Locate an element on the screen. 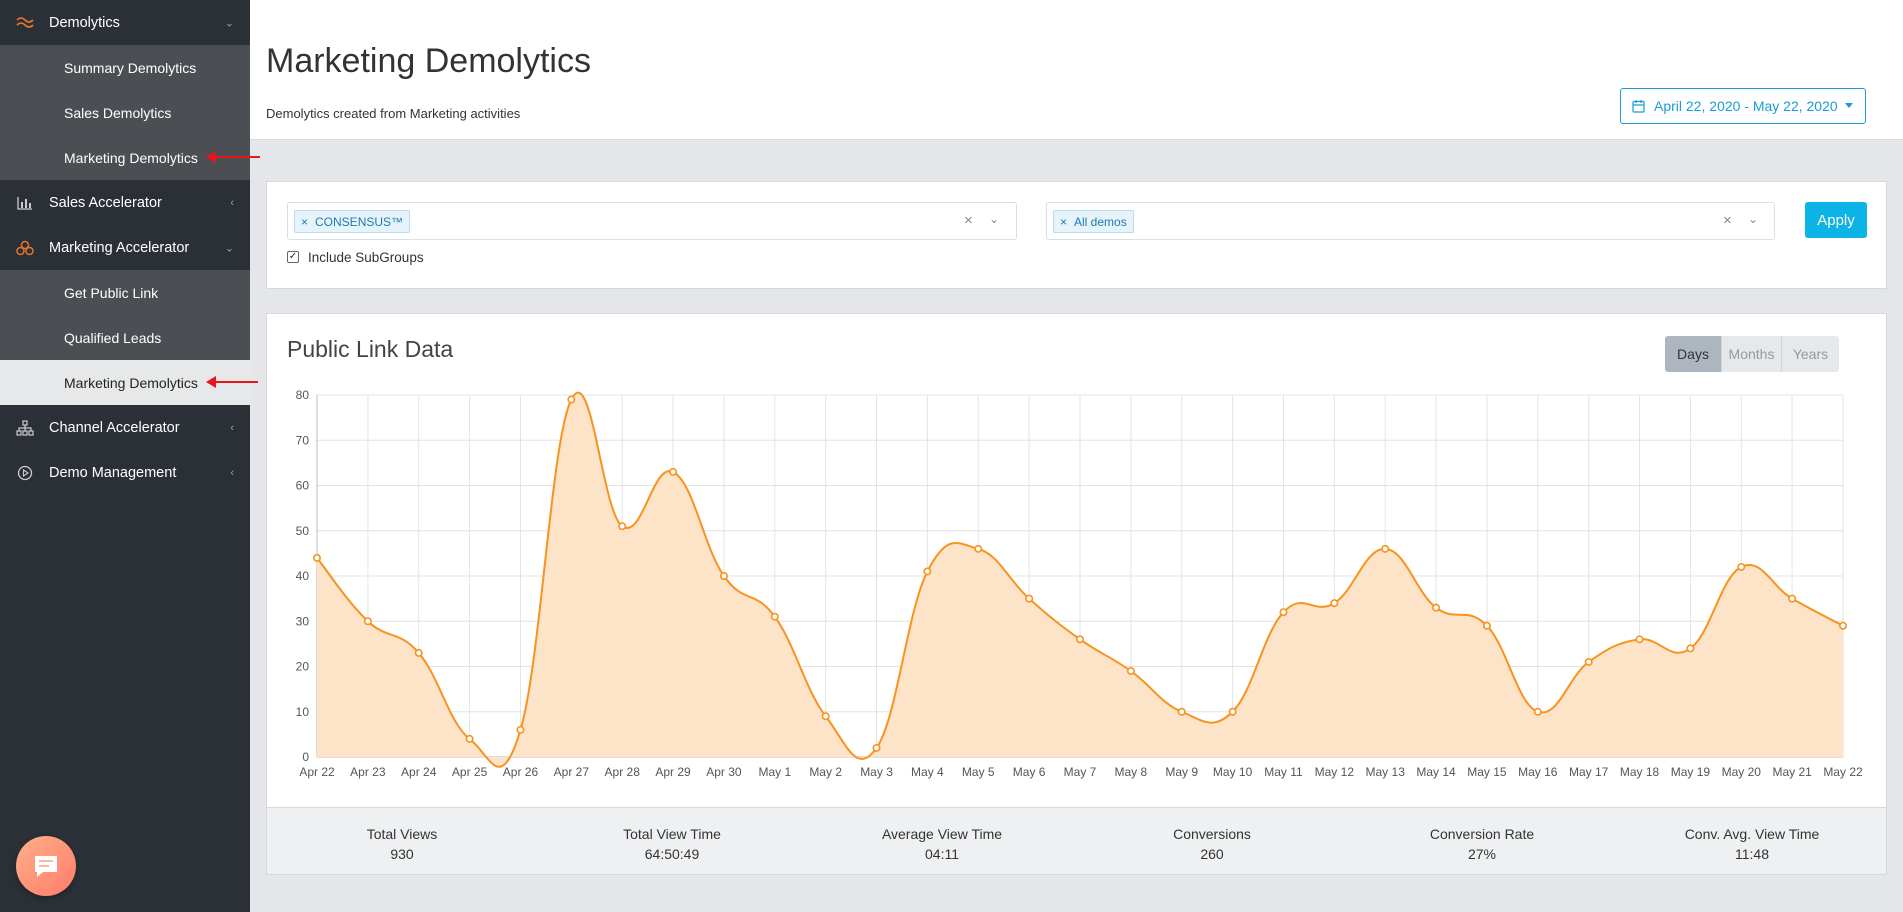 The height and width of the screenshot is (912, 1903). nav-marketing-accelerator: Marketing Accelerator ⌄ is located at coordinates (125, 247).